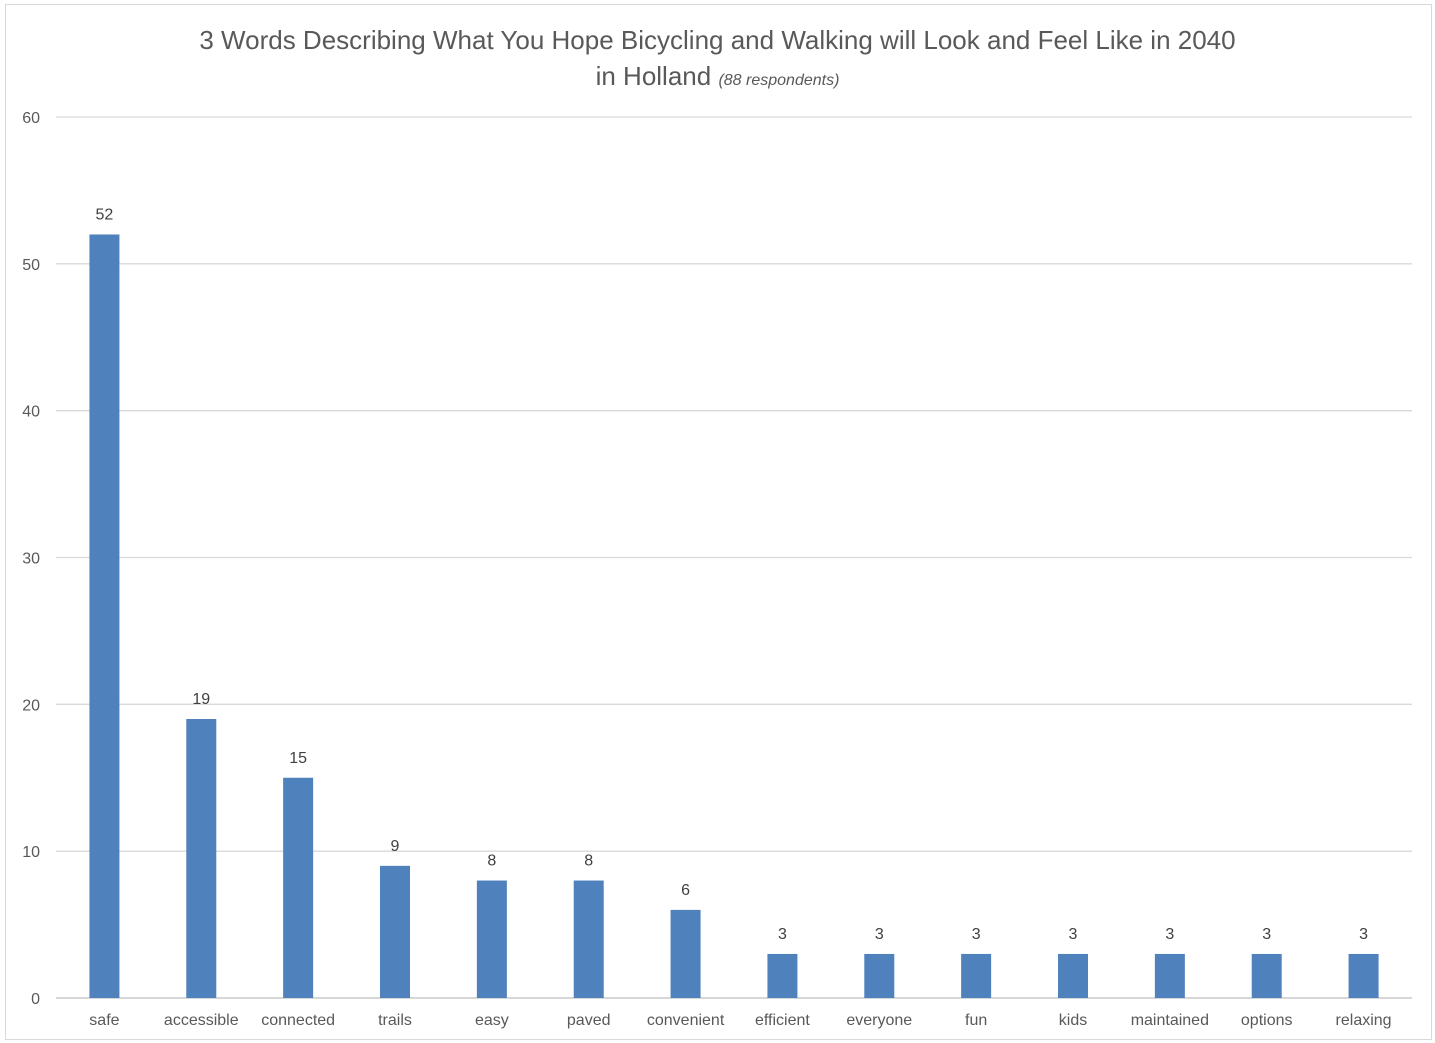  I want to click on bar-convenient, so click(685, 953).